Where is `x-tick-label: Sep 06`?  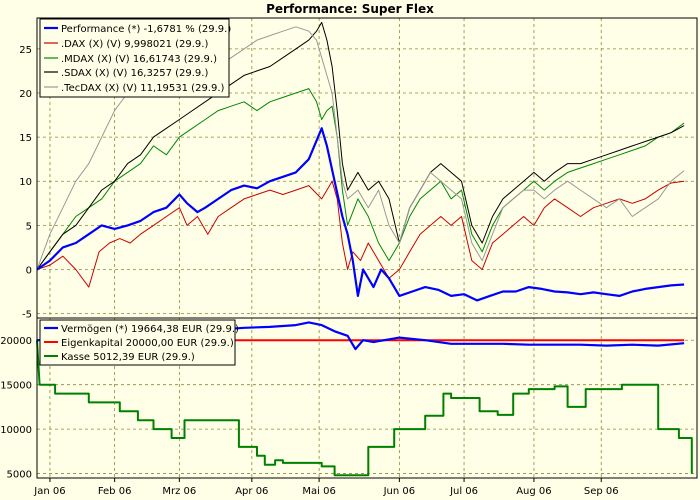 x-tick-label: Sep 06 is located at coordinates (601, 491).